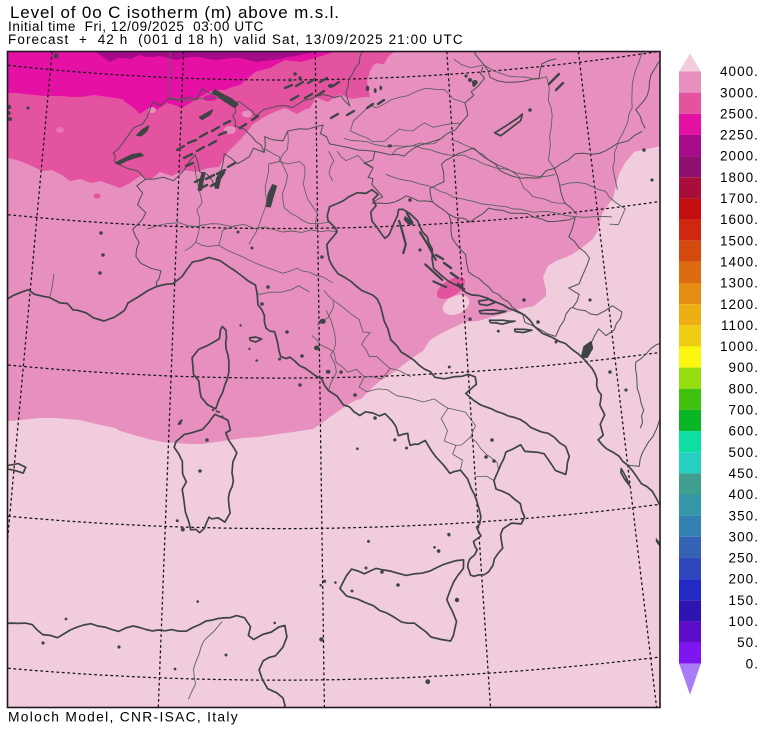 The image size is (760, 736). I want to click on svg-text: 400., so click(744, 494).